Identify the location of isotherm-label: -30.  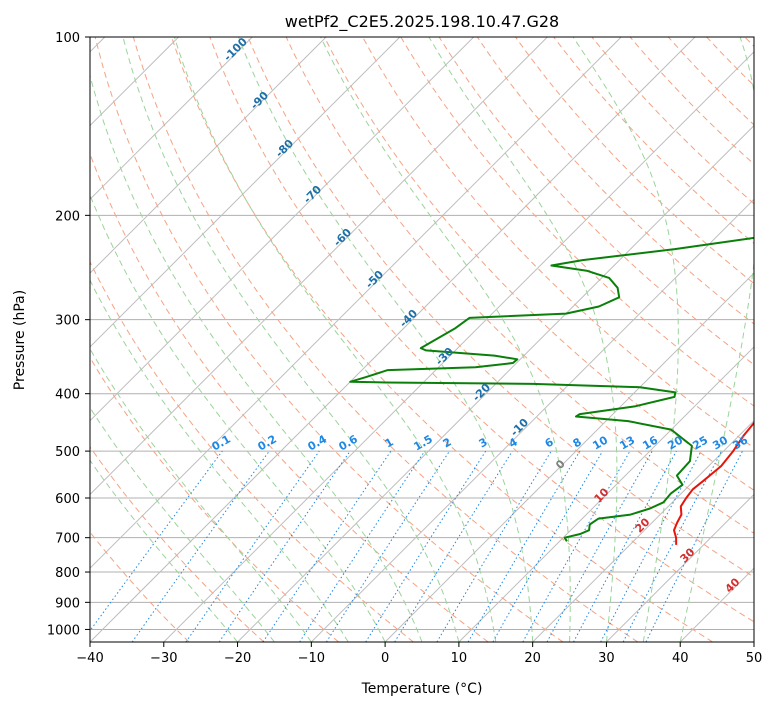
(444, 356).